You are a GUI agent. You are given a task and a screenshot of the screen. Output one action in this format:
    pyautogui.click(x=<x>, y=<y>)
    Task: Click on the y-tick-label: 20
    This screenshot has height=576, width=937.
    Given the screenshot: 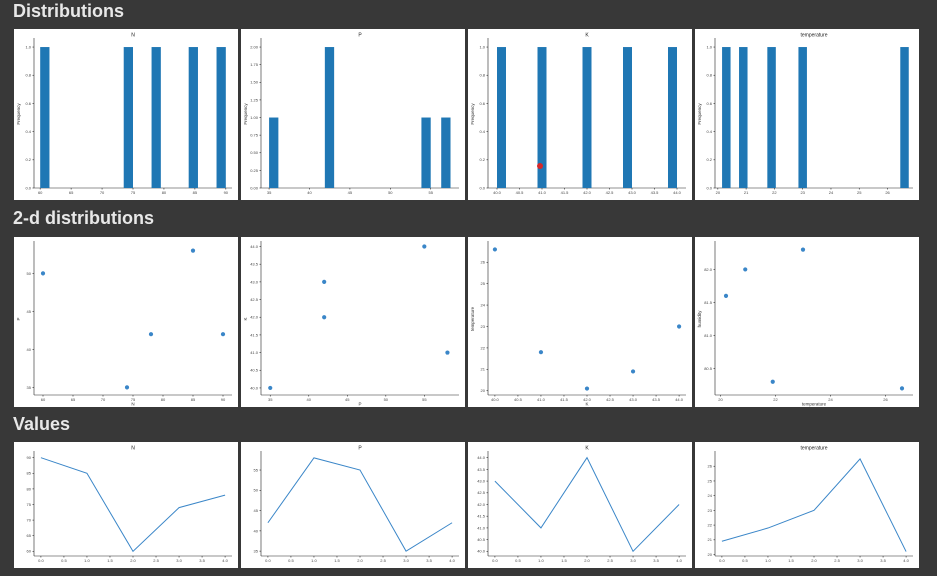 What is the action you would take?
    pyautogui.click(x=710, y=554)
    